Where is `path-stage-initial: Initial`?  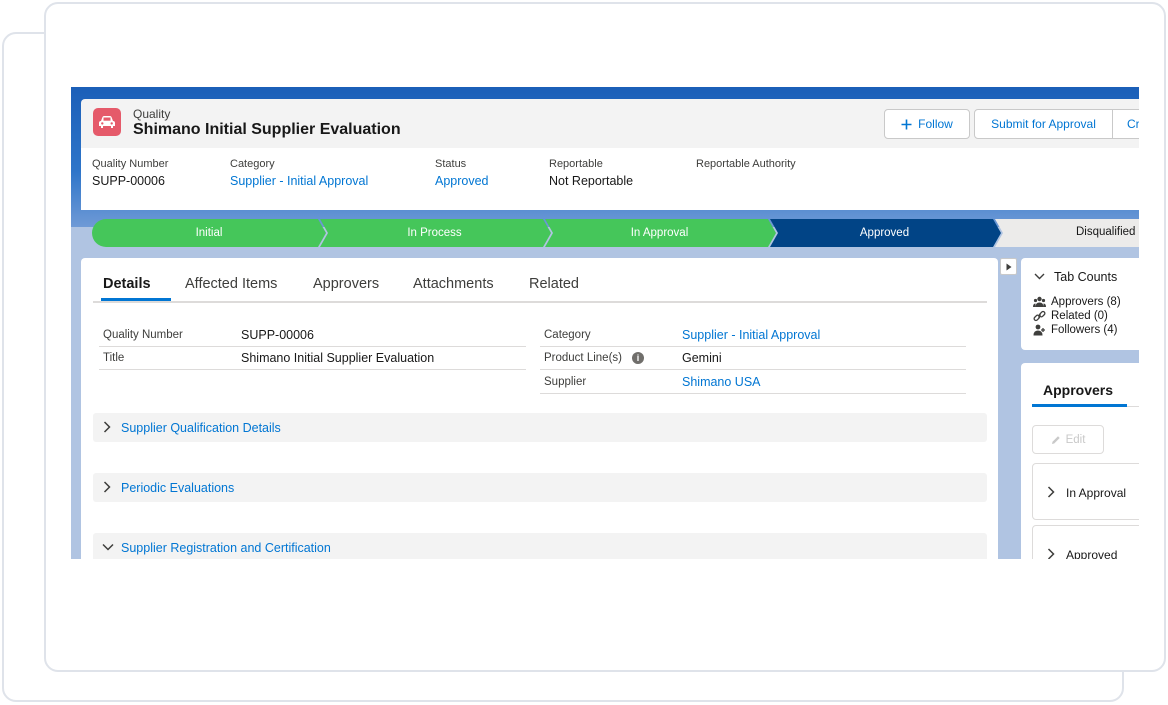
path-stage-initial: Initial is located at coordinates (209, 233).